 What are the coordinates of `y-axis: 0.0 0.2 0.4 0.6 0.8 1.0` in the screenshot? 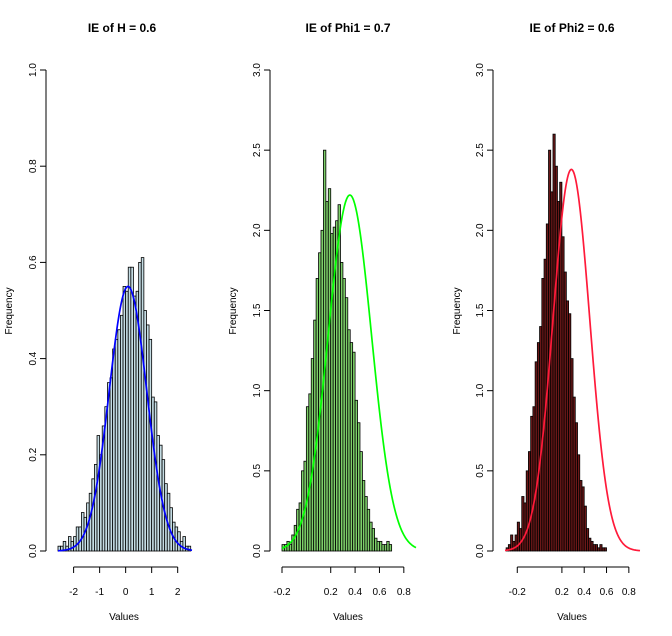 It's located at (37, 310).